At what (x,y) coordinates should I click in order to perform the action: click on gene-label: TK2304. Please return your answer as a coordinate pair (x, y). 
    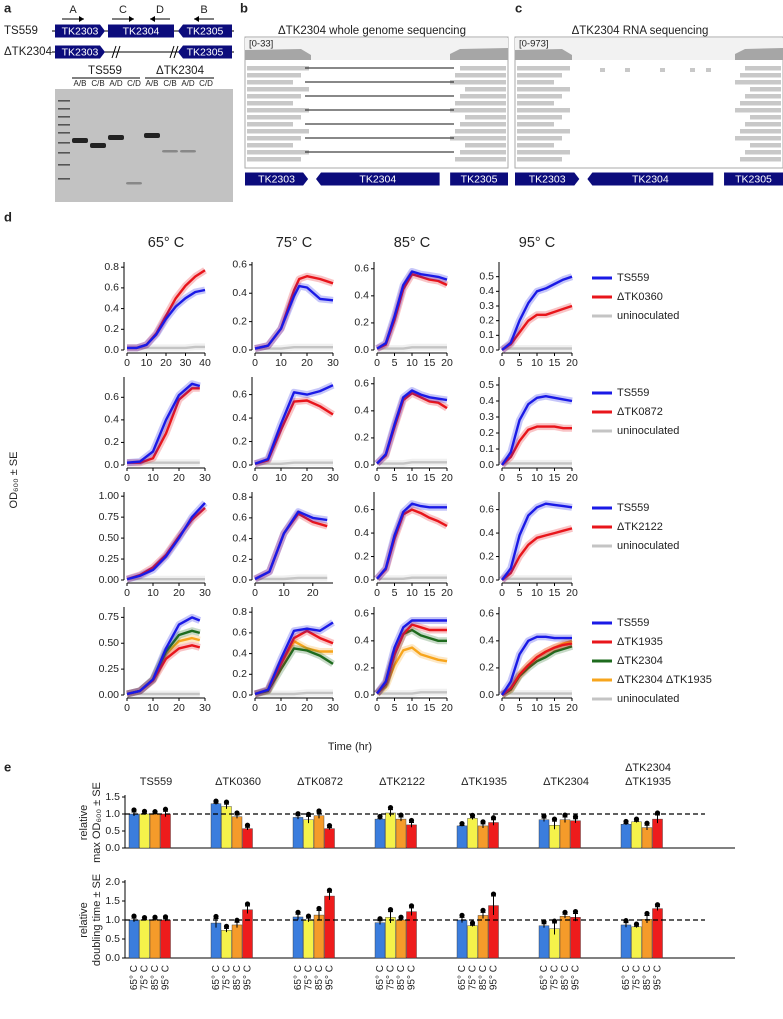
    Looking at the image, I should click on (650, 179).